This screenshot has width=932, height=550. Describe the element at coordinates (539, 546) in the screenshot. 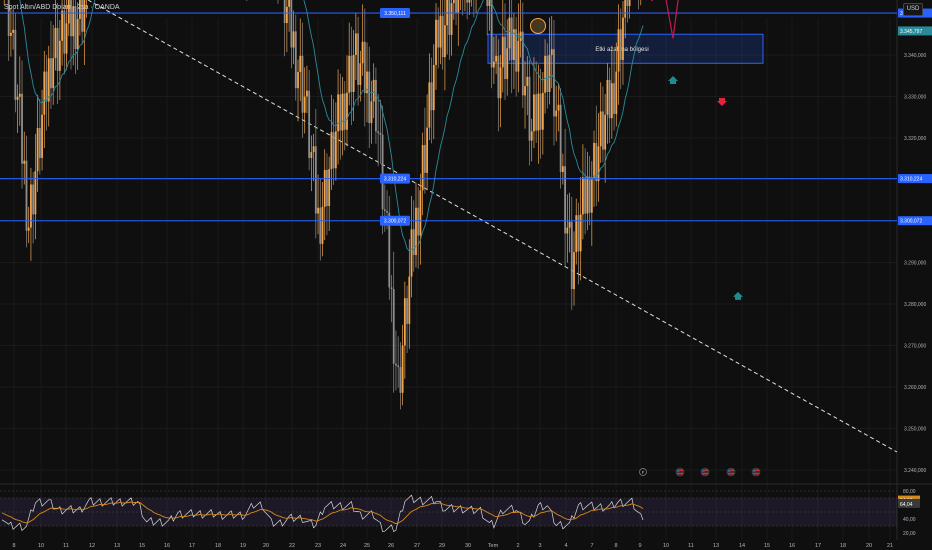

I see `time-tick-label: 3` at that location.